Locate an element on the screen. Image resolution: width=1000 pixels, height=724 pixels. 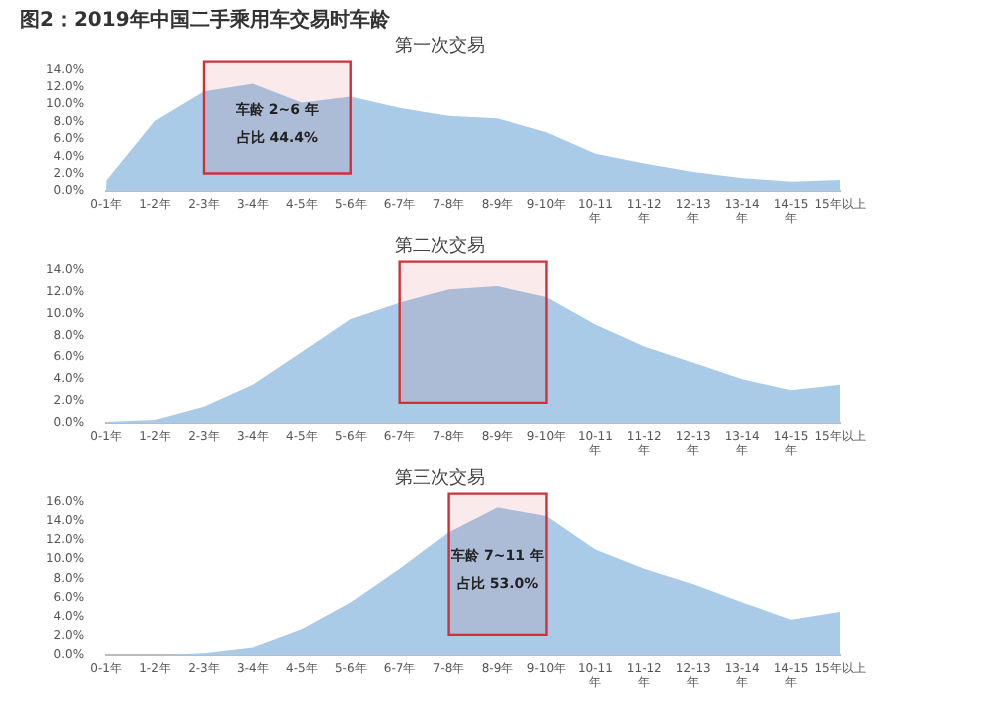
chart-title: 图2：2019年中国二手乘用车交易时车龄 is located at coordinates (206, 19).